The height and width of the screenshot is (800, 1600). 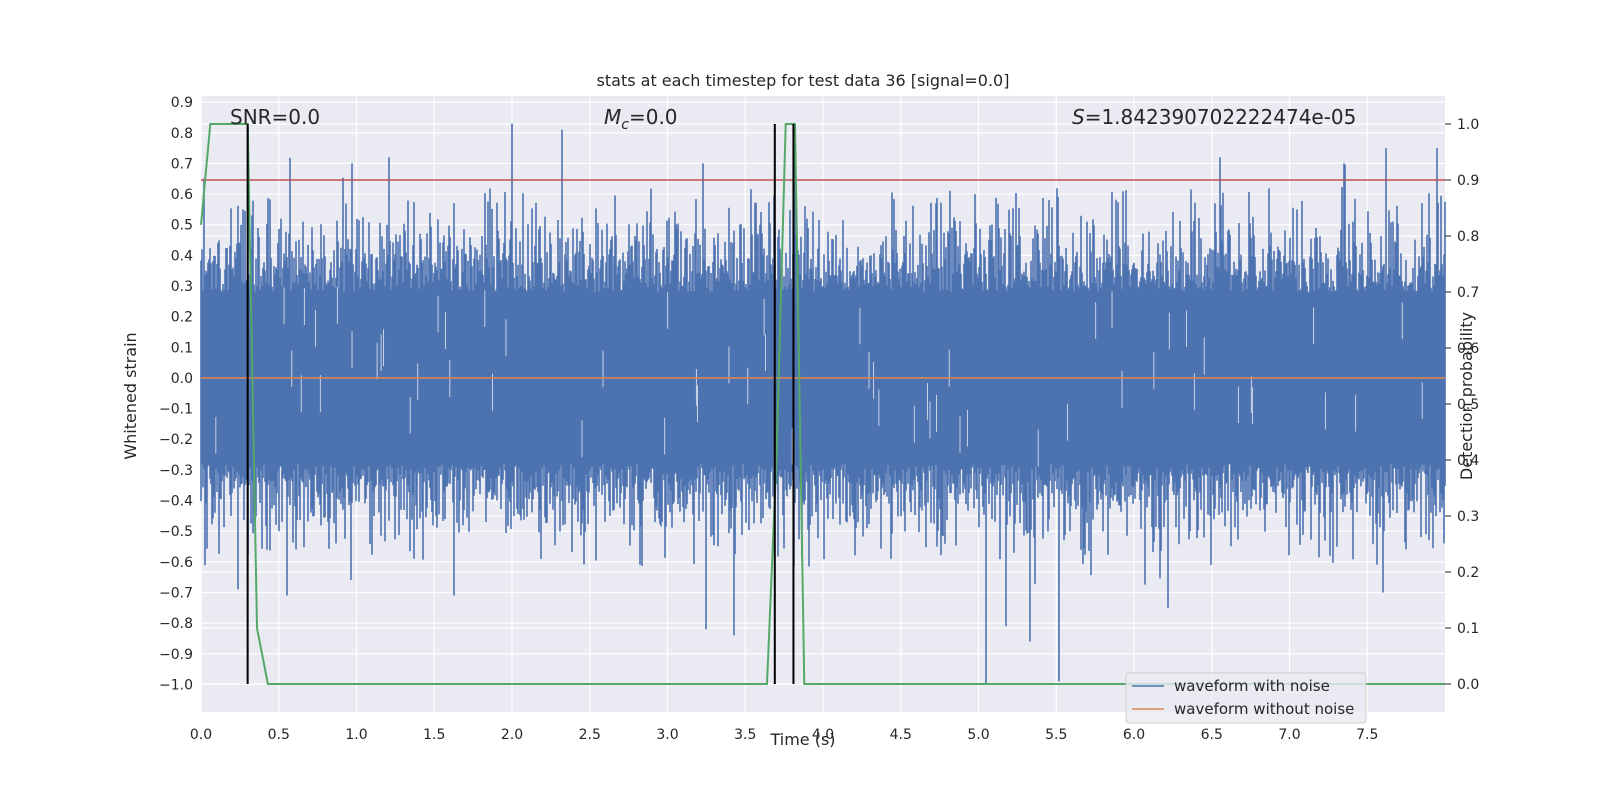 What do you see at coordinates (176, 410) in the screenshot?
I see `y-tick-label: −0.1` at bounding box center [176, 410].